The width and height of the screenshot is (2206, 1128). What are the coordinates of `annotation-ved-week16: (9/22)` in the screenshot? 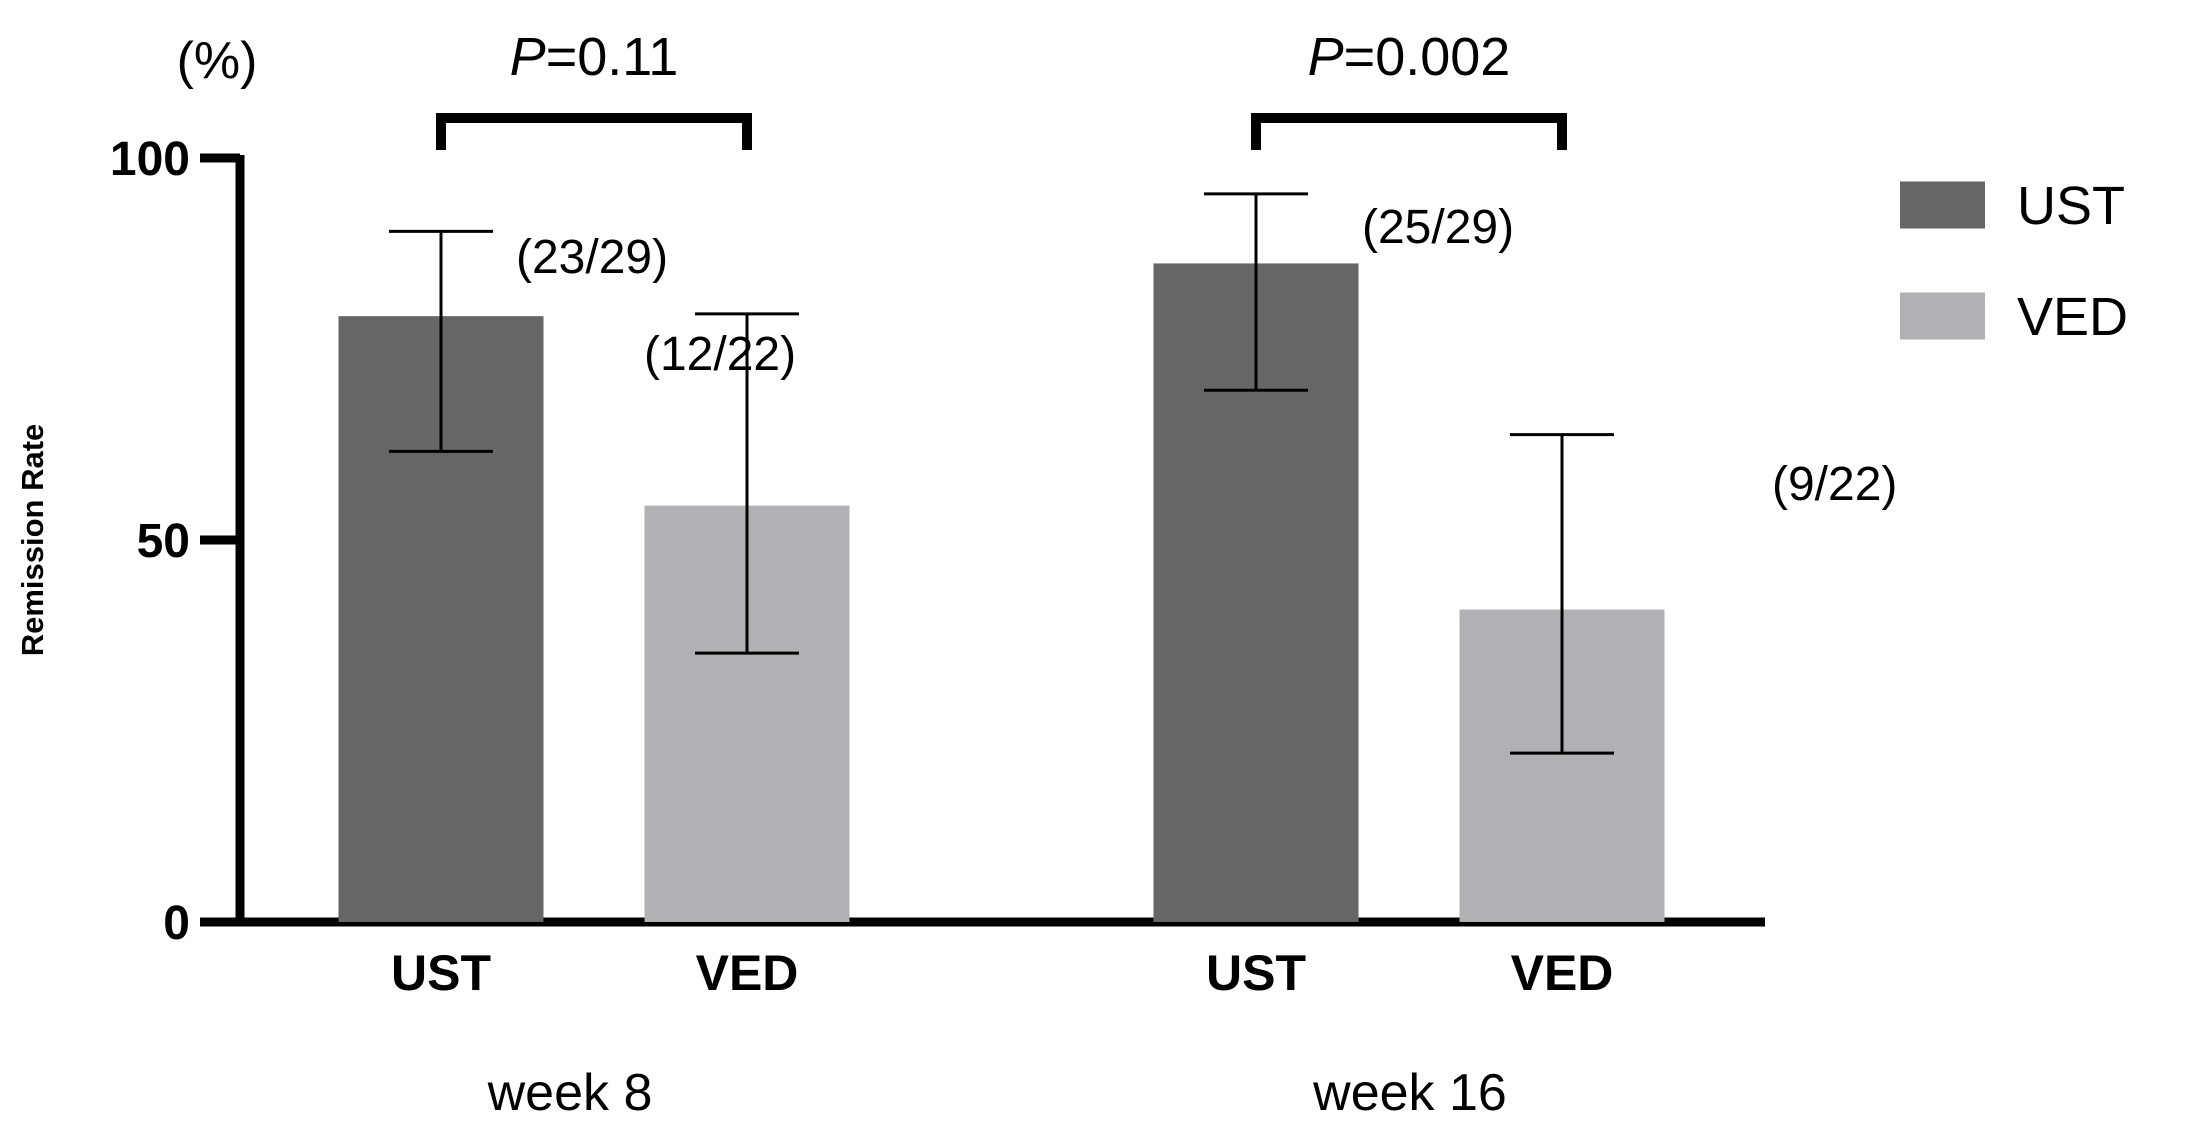 It's located at (1834, 484).